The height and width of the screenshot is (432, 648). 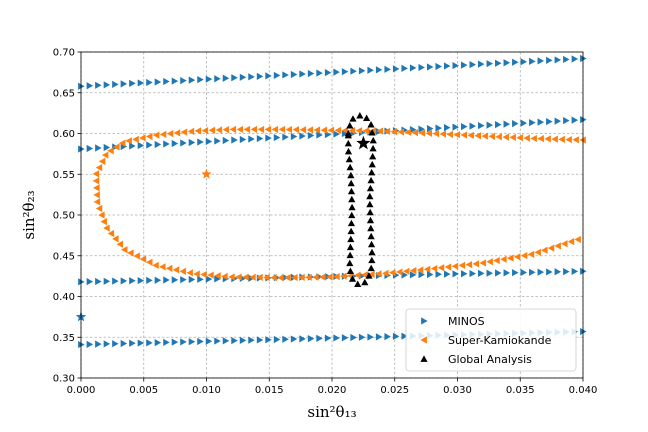 What do you see at coordinates (29, 214) in the screenshot?
I see `y-axis-label: sin²θ₂₃` at bounding box center [29, 214].